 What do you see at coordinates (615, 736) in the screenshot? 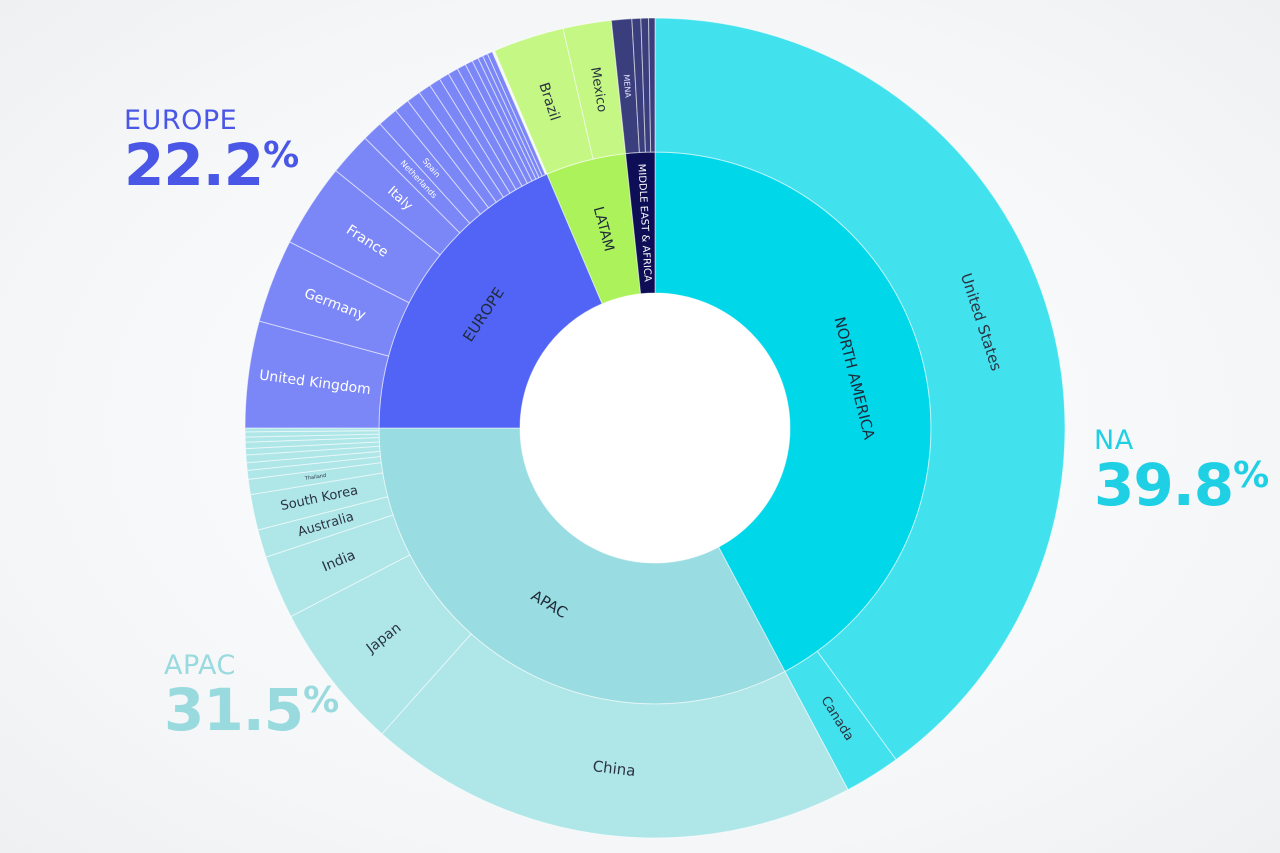
I see `country-segment-china` at bounding box center [615, 736].